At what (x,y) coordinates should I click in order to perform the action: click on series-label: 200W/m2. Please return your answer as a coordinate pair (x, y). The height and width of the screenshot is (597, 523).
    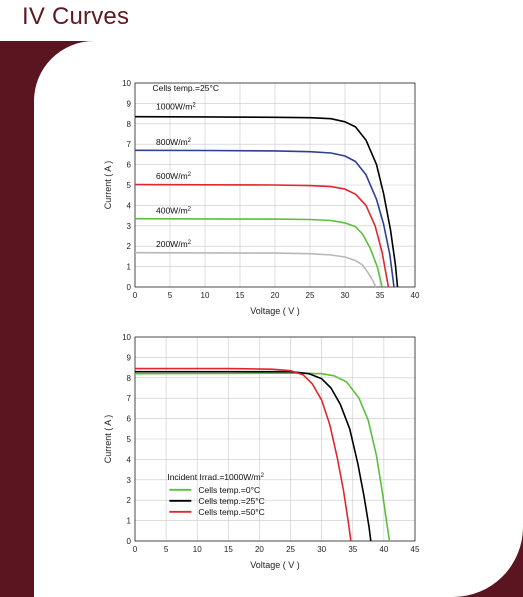
    Looking at the image, I should click on (174, 244).